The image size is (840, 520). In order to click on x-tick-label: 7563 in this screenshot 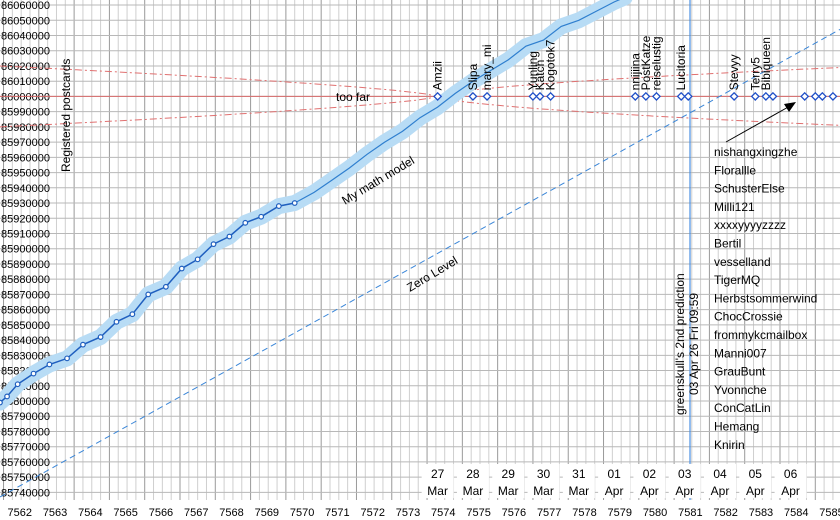, I will do `click(55, 513)`.